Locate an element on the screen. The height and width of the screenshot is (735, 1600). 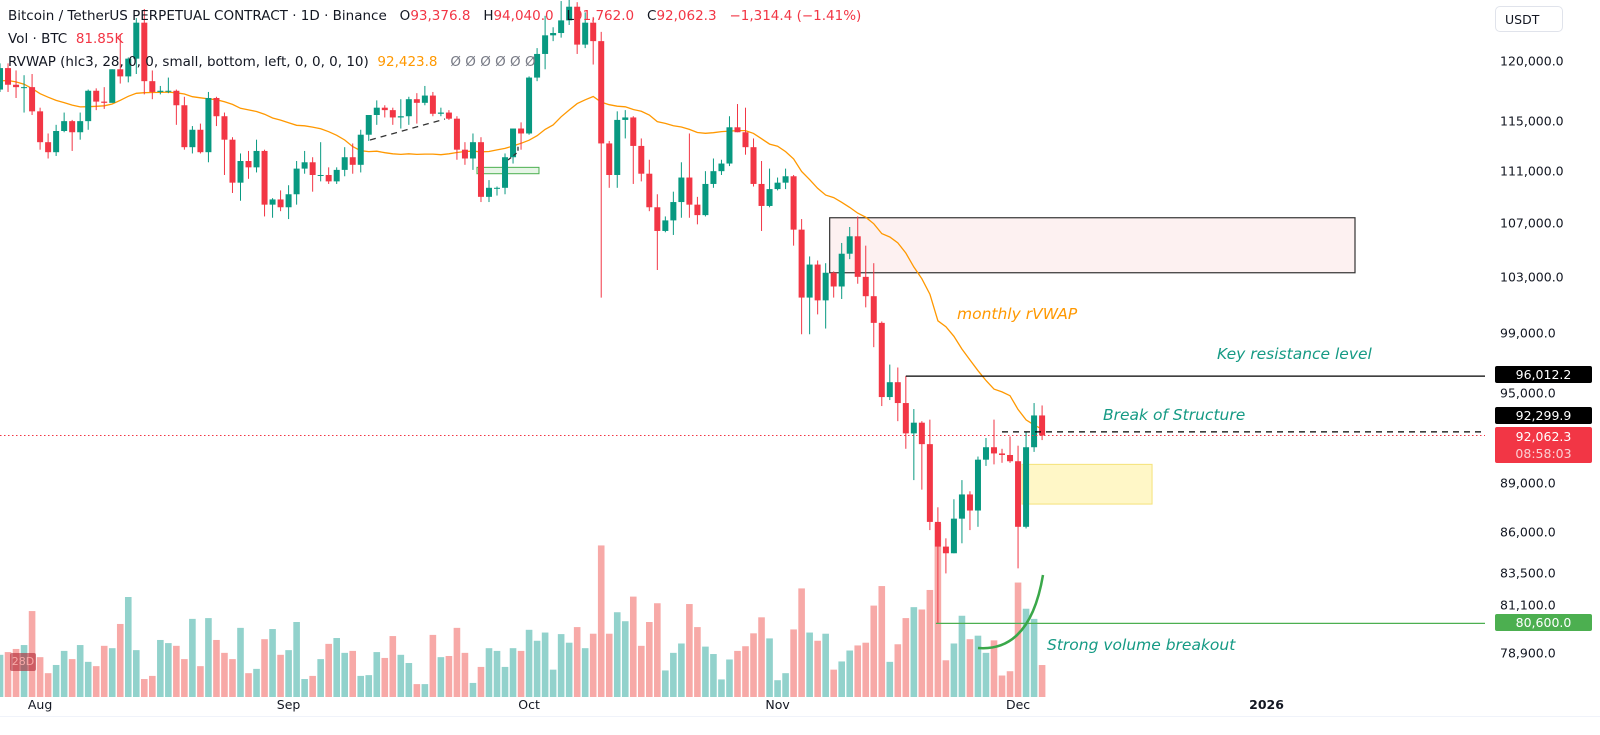
price-tick: 89,000.0 is located at coordinates (1528, 483).